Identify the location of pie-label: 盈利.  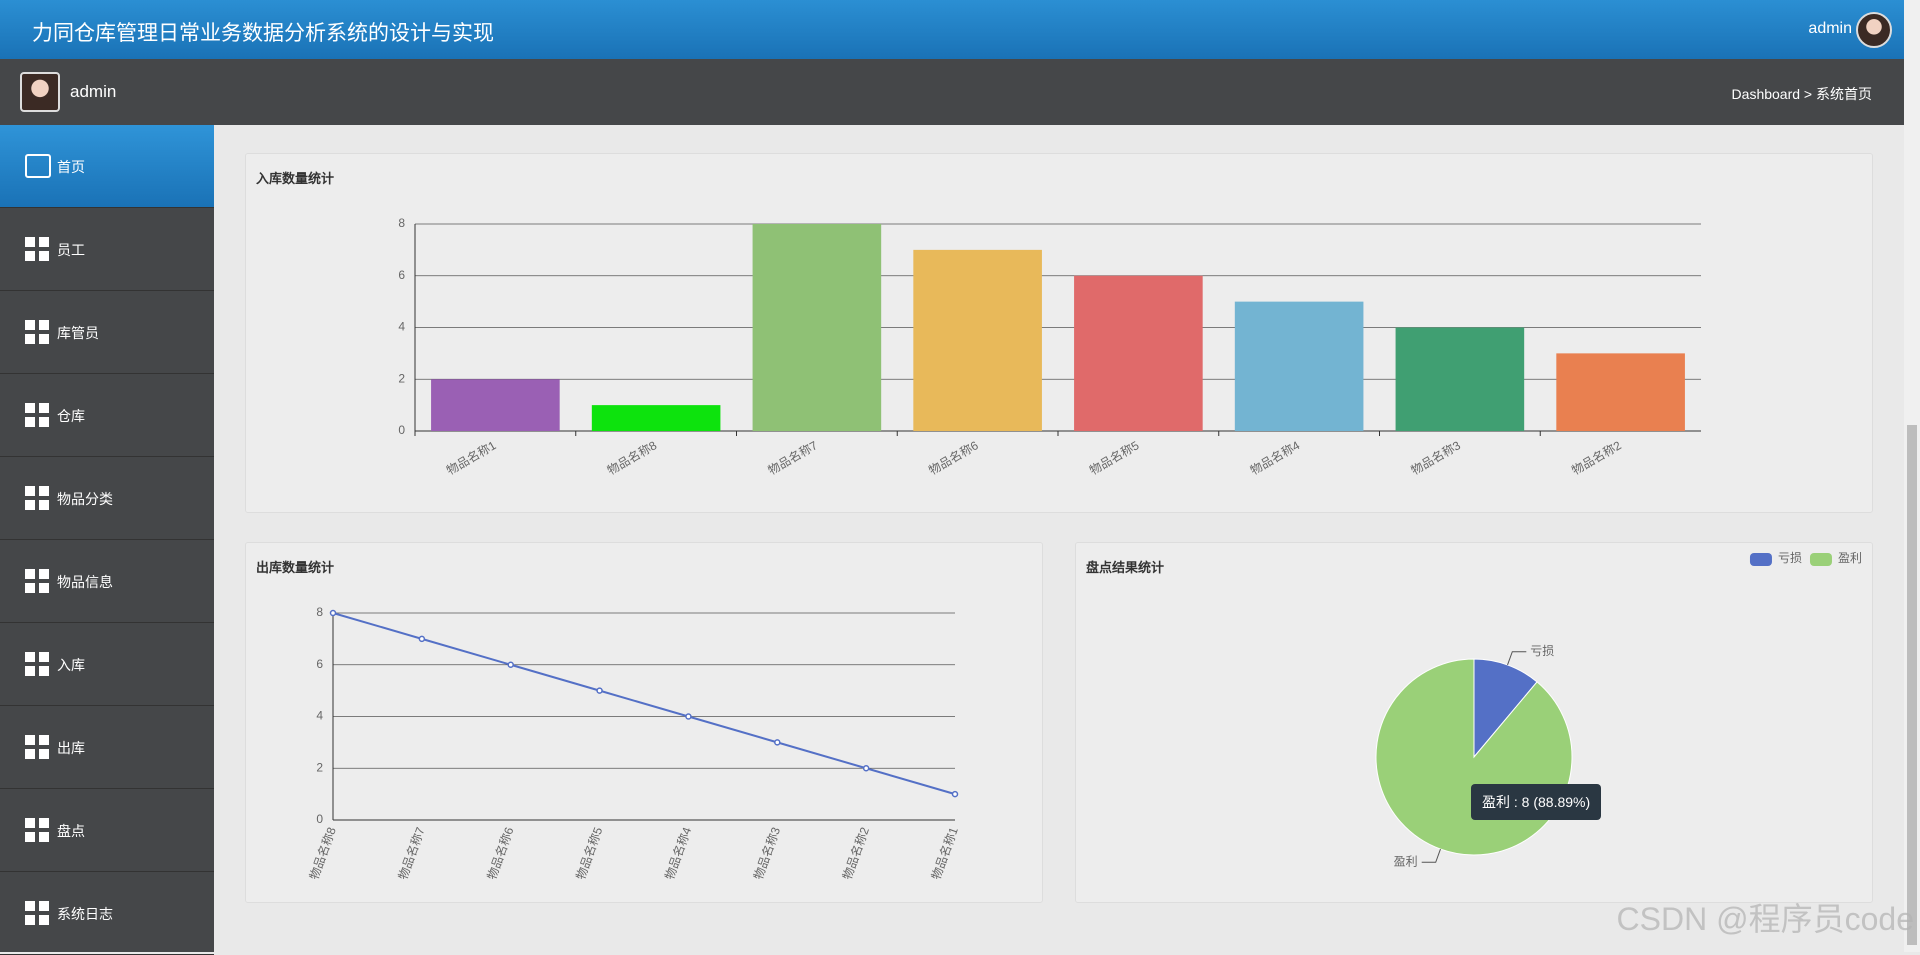
(1406, 861).